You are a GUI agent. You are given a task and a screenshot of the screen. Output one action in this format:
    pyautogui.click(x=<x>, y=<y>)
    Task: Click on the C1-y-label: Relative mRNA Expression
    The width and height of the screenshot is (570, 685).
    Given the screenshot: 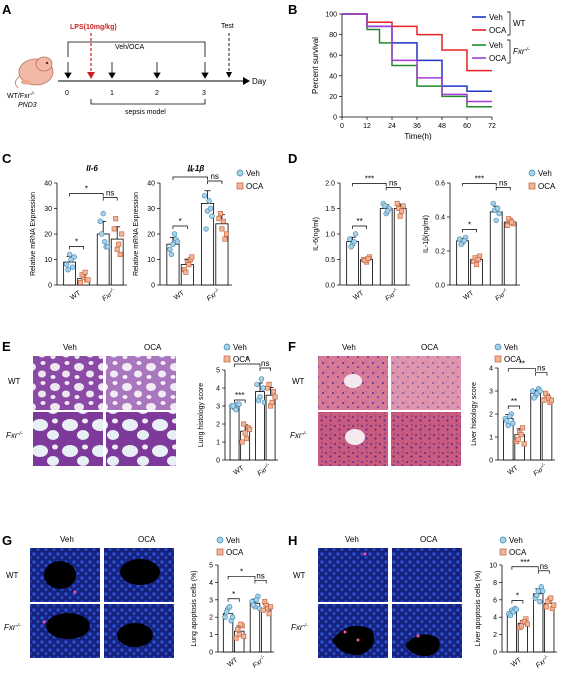 What is the action you would take?
    pyautogui.click(x=33, y=234)
    